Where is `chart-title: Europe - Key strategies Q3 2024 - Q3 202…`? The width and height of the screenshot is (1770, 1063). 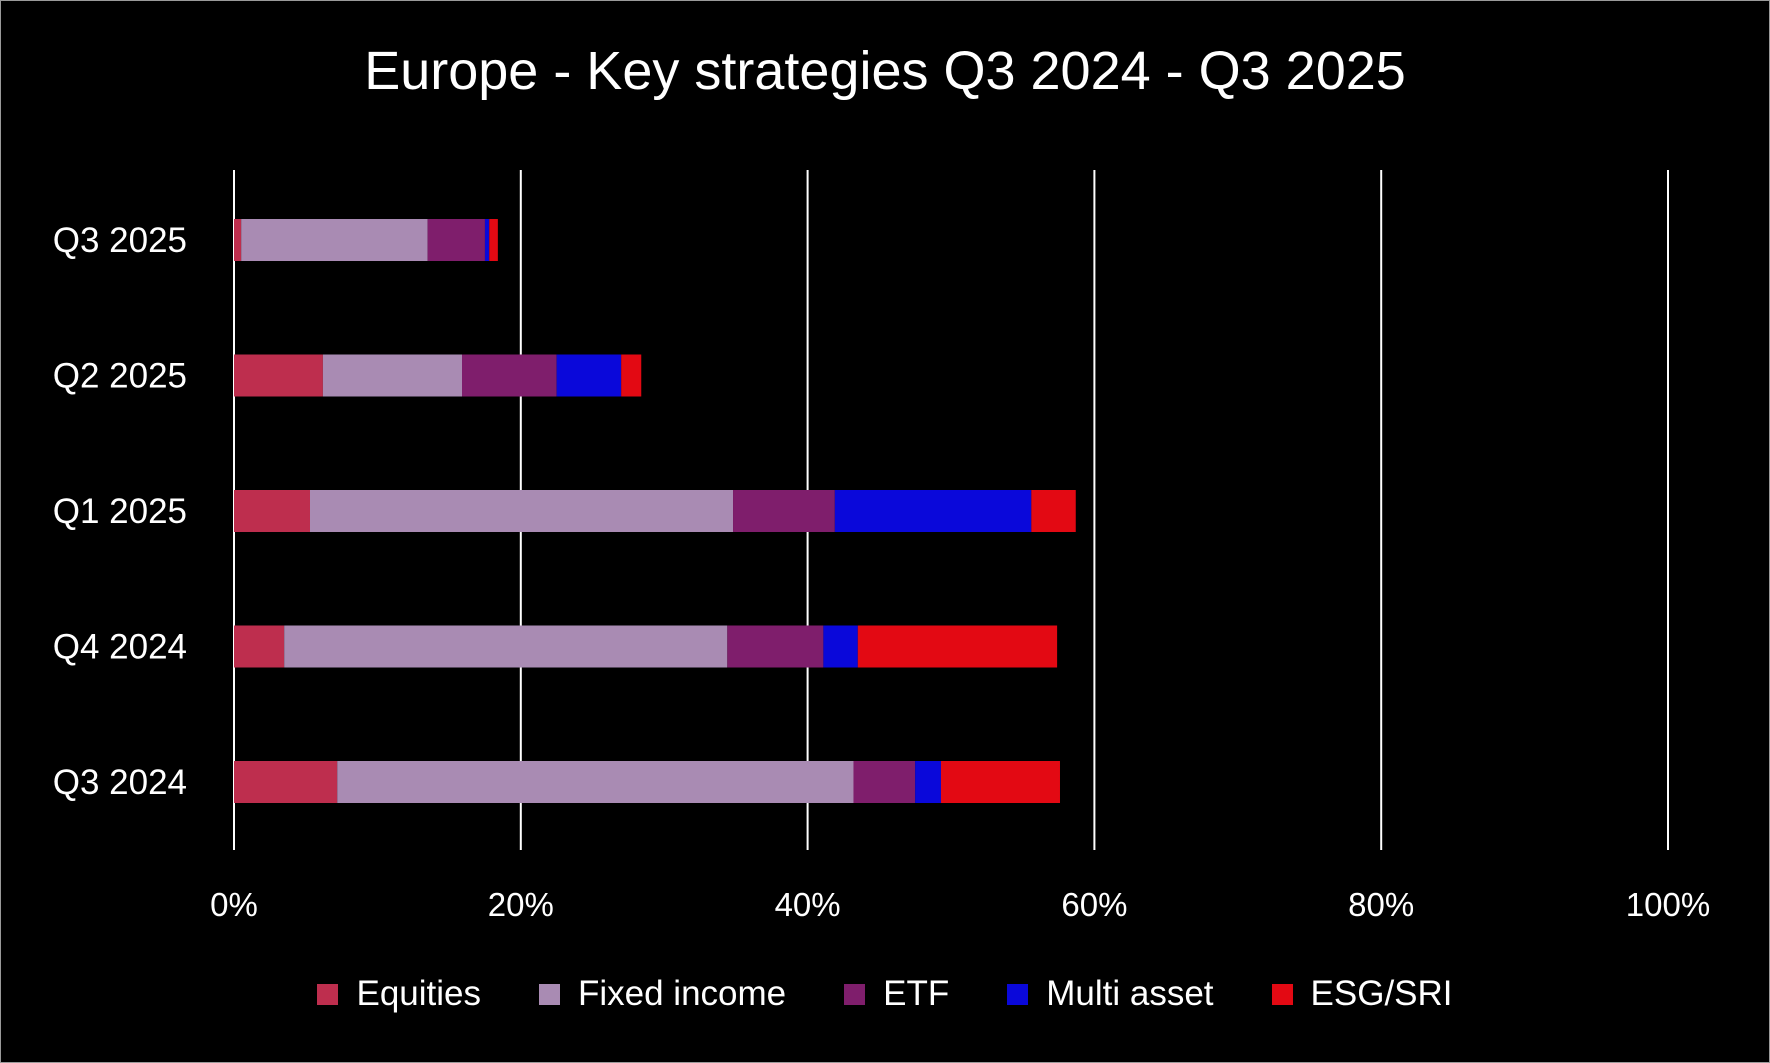 chart-title: Europe - Key strategies Q3 2024 - Q3 202… is located at coordinates (885, 71).